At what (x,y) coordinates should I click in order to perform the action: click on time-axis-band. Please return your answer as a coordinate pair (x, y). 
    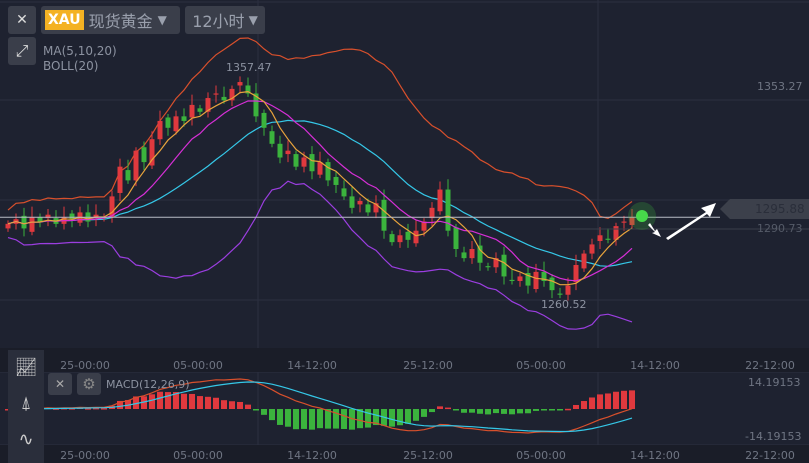
    Looking at the image, I should click on (404, 360).